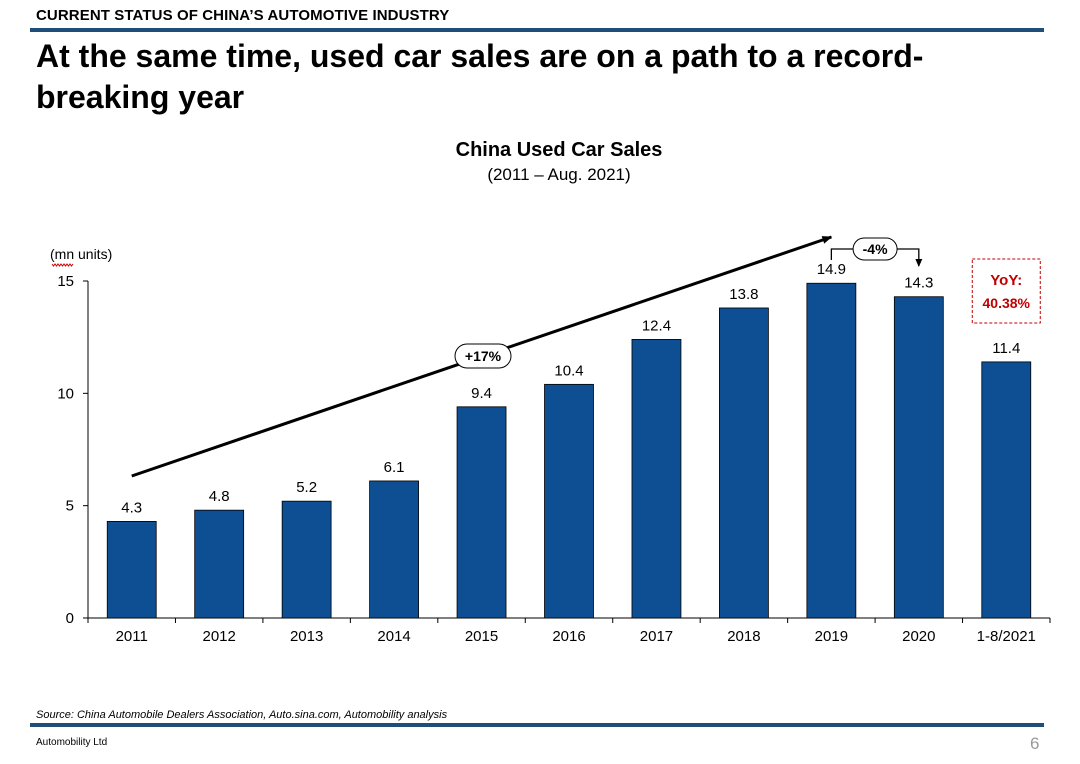 This screenshot has height=764, width=1080. What do you see at coordinates (62, 265) in the screenshot?
I see `spellcheck-squiggle` at bounding box center [62, 265].